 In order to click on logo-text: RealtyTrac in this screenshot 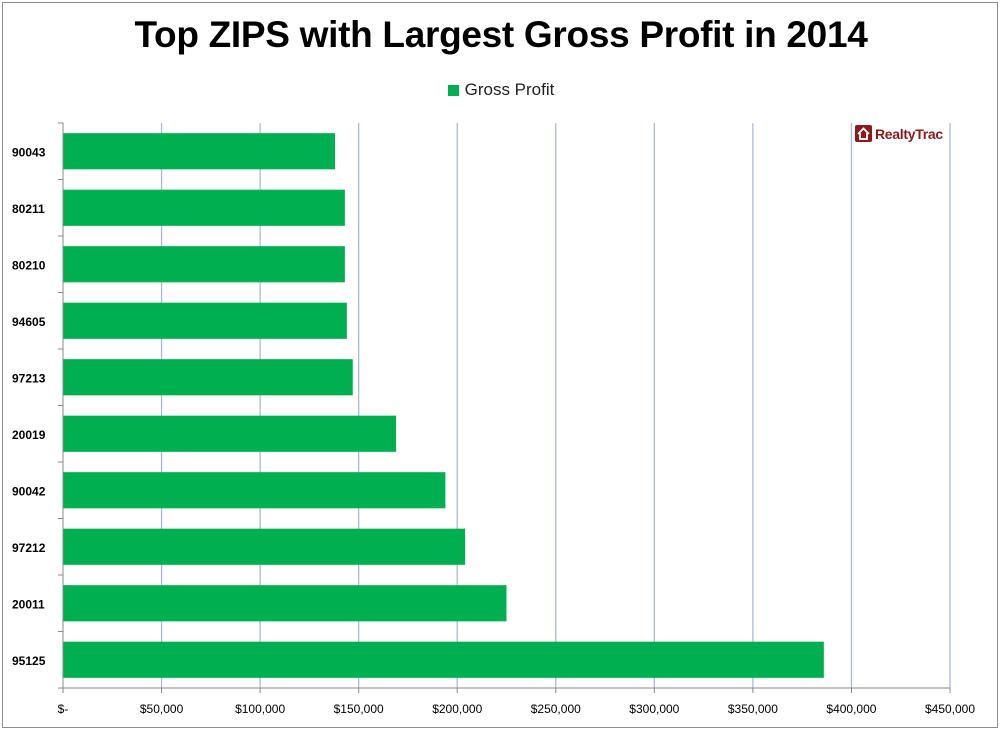, I will do `click(909, 133)`.